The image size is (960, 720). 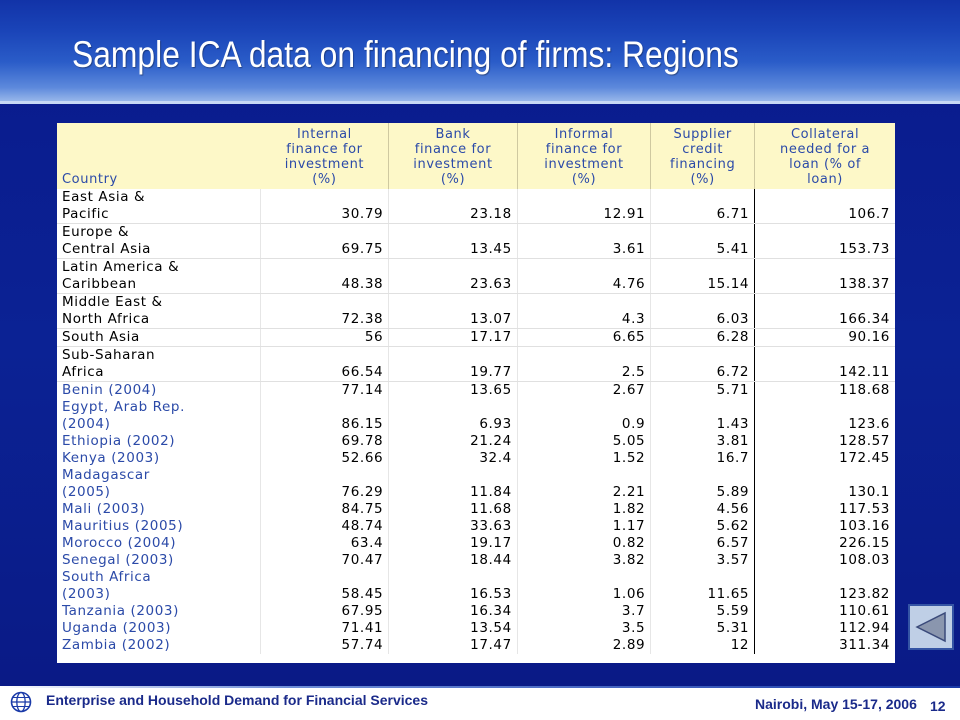 What do you see at coordinates (159, 458) in the screenshot?
I see `row-country-name: Kenya (2003)` at bounding box center [159, 458].